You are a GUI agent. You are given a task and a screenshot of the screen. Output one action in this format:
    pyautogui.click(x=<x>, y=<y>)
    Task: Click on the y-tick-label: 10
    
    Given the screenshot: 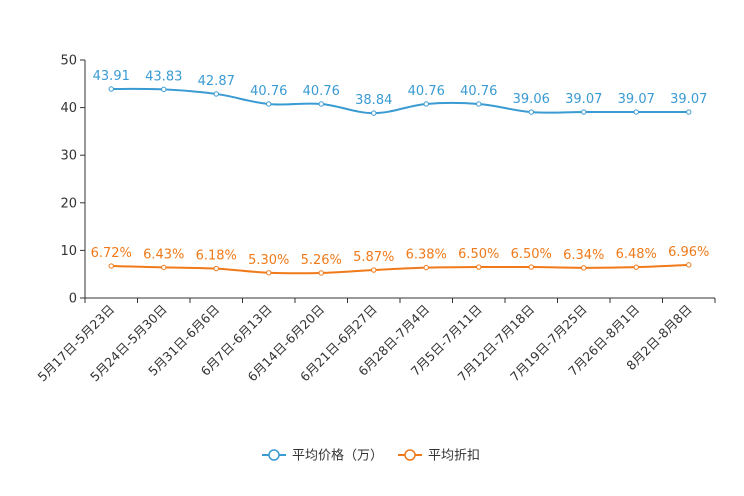 What is the action you would take?
    pyautogui.click(x=68, y=251)
    